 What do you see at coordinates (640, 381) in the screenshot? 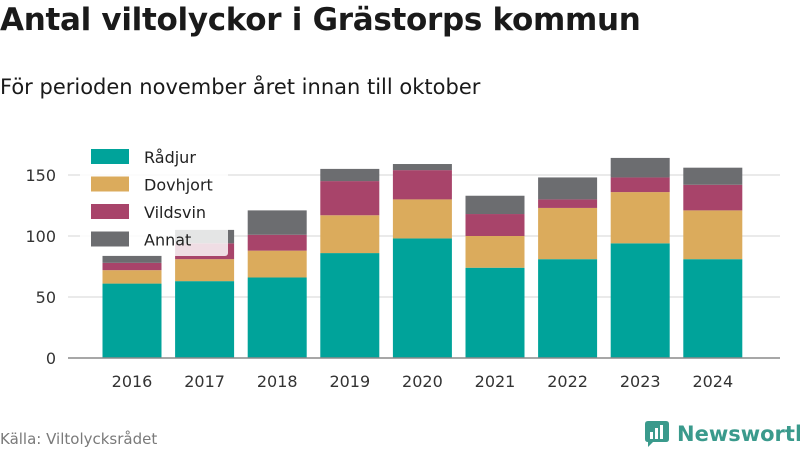
I see `x-tick-label: 2023` at bounding box center [640, 381].